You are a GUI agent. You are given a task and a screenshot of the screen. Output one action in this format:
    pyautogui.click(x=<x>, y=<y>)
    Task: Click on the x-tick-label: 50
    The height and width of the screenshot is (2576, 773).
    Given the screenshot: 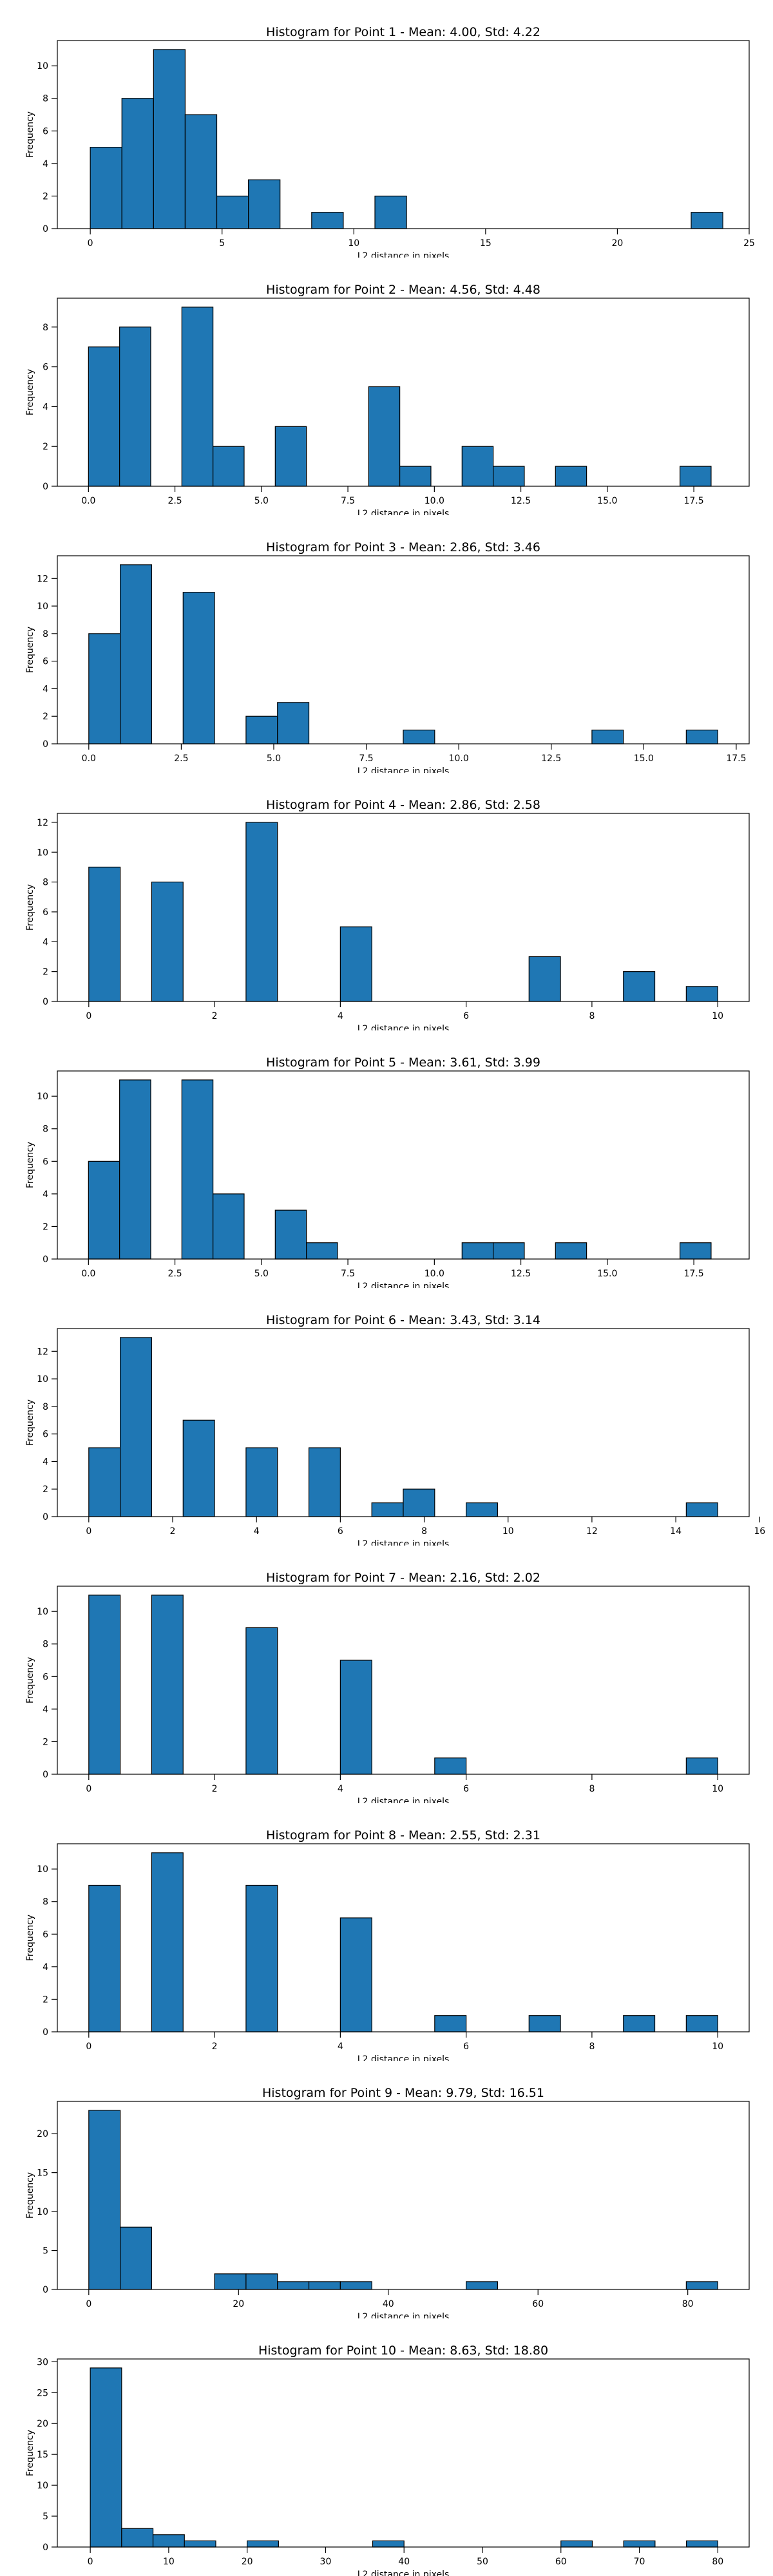 What is the action you would take?
    pyautogui.click(x=483, y=2562)
    